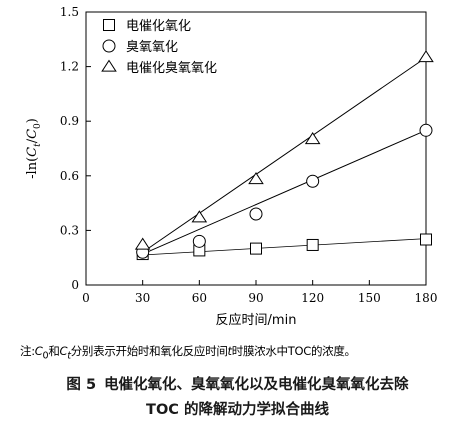 This screenshot has width=475, height=425. I want to click on y-tick-label: 1.2, so click(69, 67).